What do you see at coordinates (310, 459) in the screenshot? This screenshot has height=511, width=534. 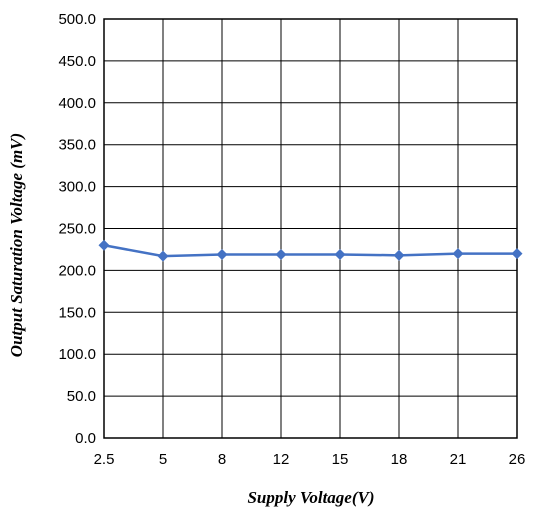 I see `x-tick-labels: 2.5 5 8 12 15 18 21 26` at bounding box center [310, 459].